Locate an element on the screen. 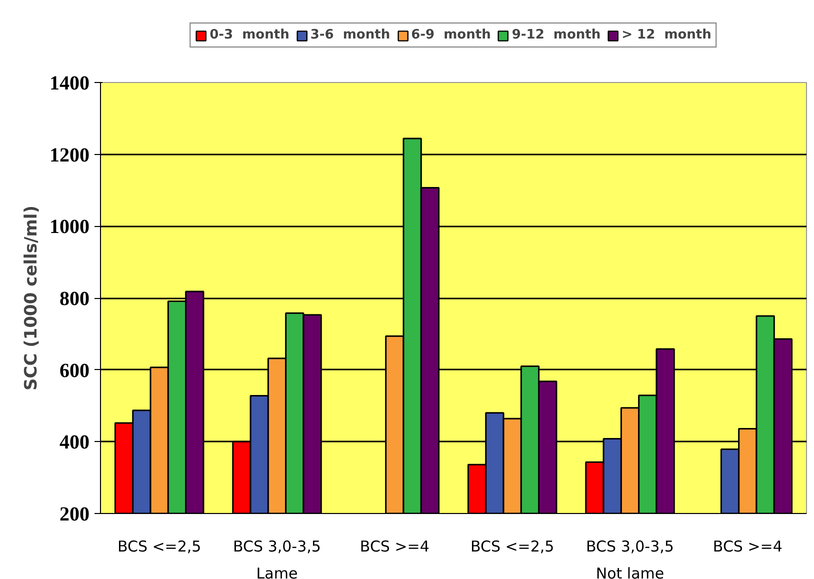 The image size is (814, 579). y-tick-label: 1000 is located at coordinates (70, 227).